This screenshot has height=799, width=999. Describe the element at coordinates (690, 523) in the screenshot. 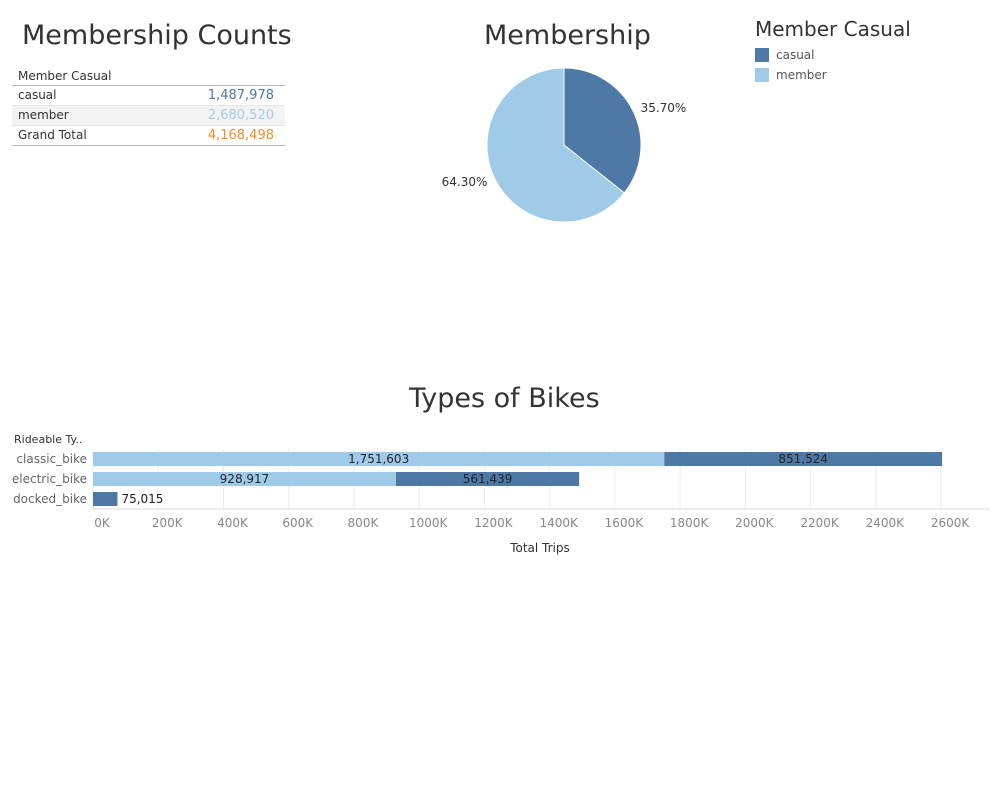

I see `x-tick-label: 1800K` at that location.